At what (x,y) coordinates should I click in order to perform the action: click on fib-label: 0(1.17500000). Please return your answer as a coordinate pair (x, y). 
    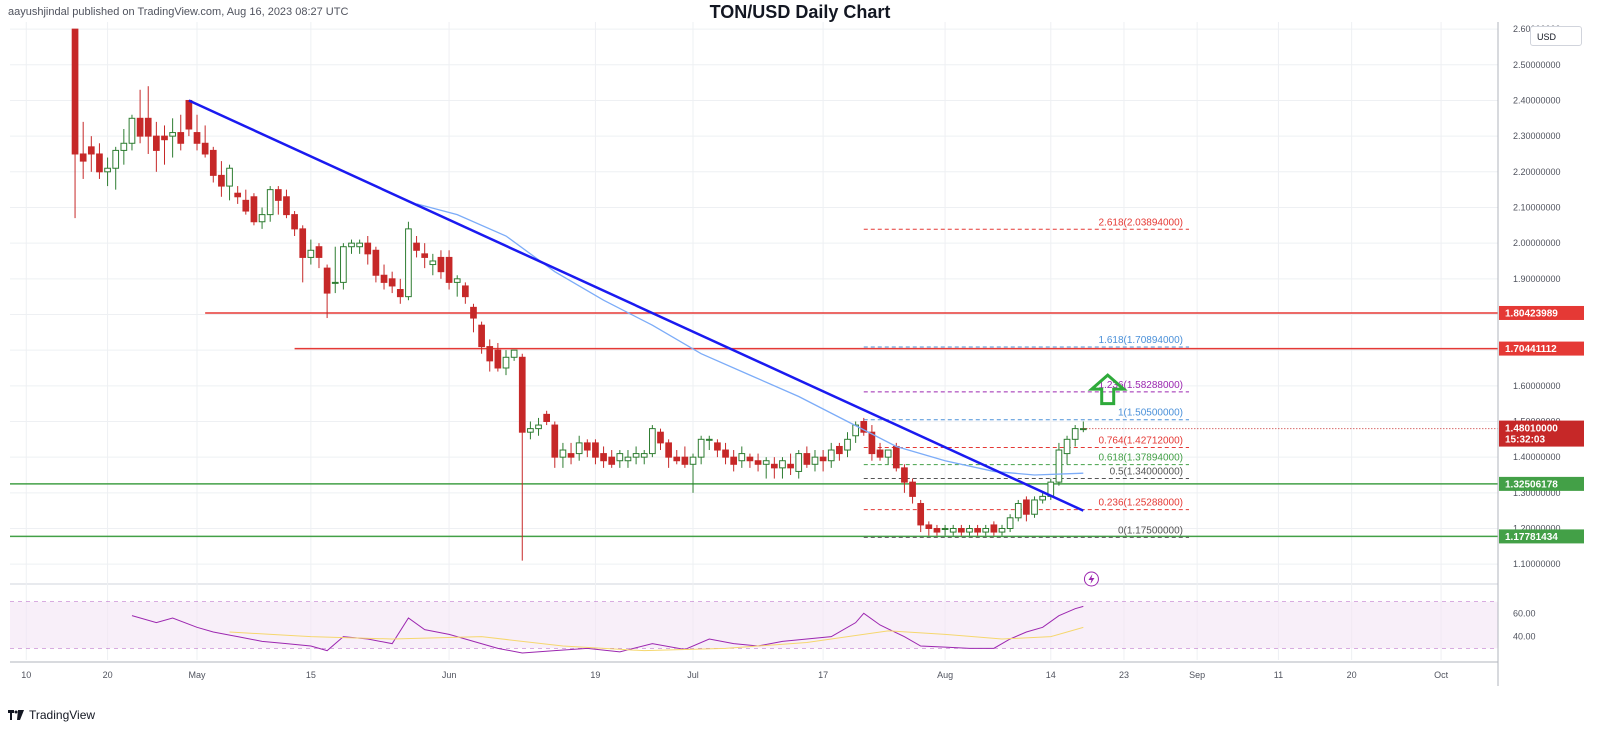
    Looking at the image, I should click on (1150, 530).